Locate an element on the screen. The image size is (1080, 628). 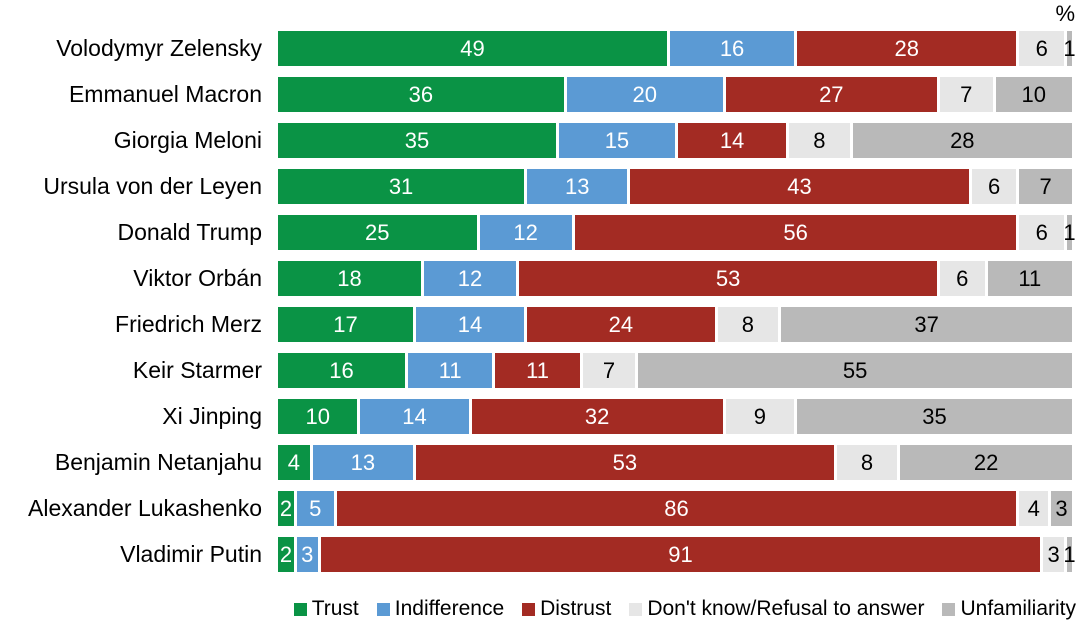
segment-value: 22 is located at coordinates (986, 462).